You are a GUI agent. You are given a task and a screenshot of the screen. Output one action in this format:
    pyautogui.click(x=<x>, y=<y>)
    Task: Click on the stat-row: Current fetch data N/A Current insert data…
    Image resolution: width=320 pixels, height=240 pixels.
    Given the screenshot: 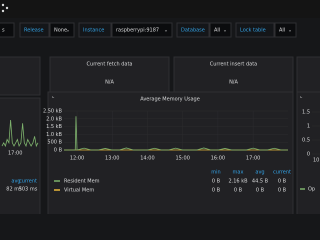 What is the action you would take?
    pyautogui.click(x=171, y=76)
    